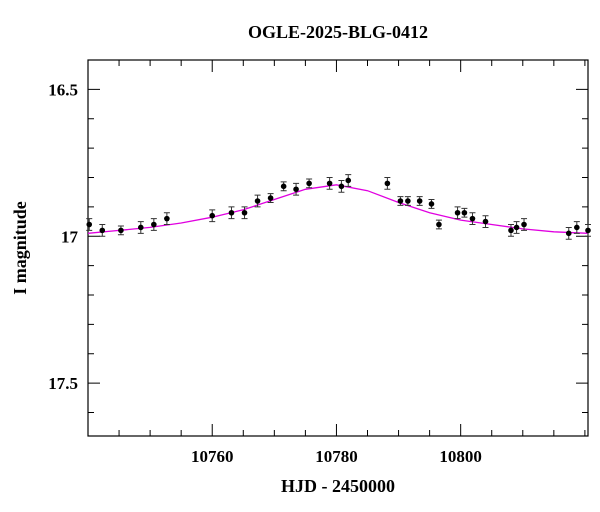  I want to click on y-tick-label: 16.5, so click(63, 89).